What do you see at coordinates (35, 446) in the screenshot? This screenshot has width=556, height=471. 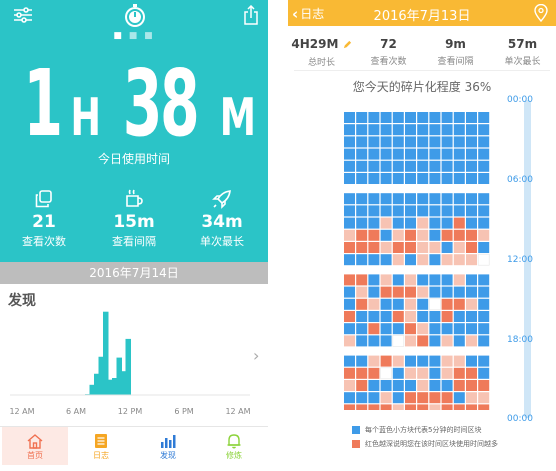 I see `tab-home: 首页` at bounding box center [35, 446].